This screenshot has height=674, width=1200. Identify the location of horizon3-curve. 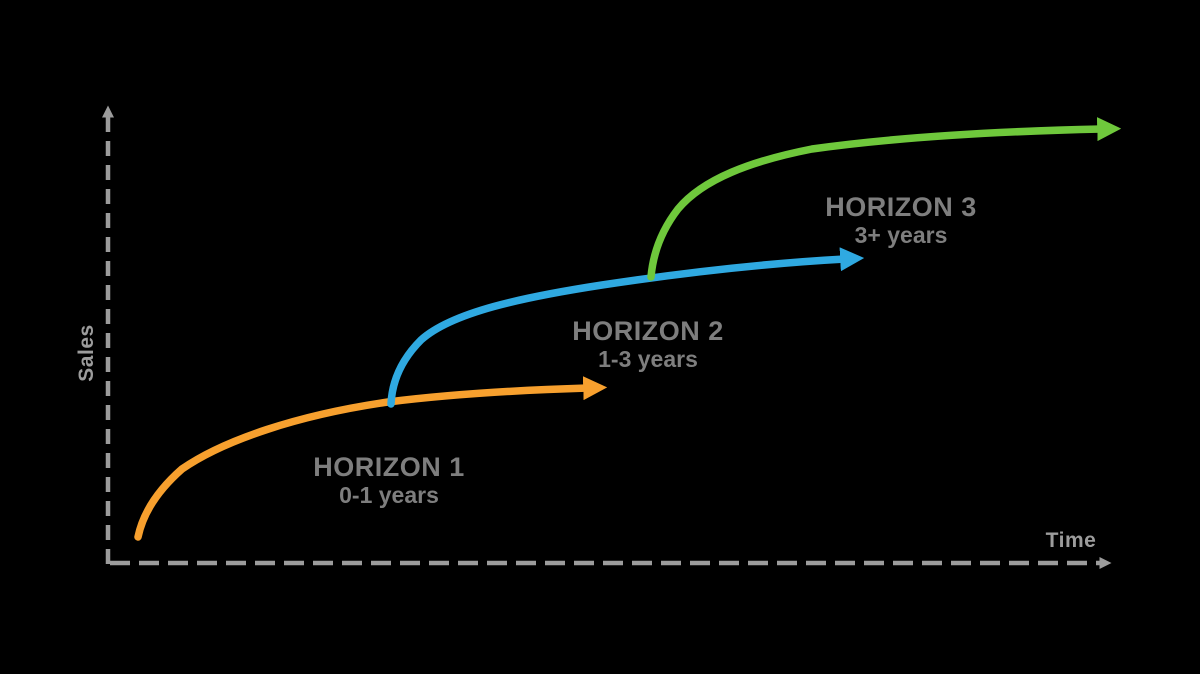
(884, 199).